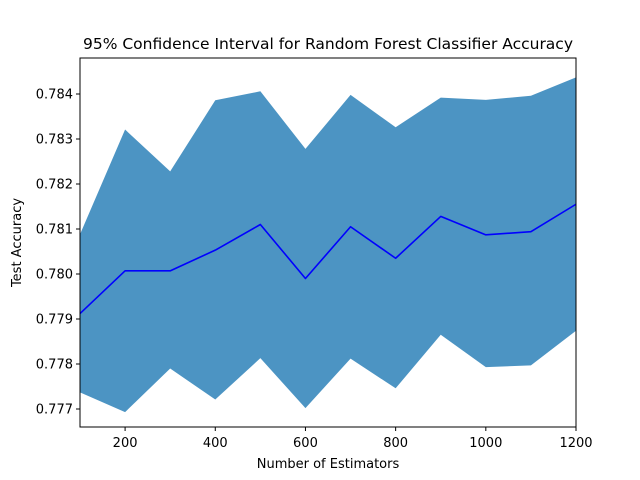 Image resolution: width=640 pixels, height=480 pixels. Describe the element at coordinates (305, 443) in the screenshot. I see `x-tick-label: 600` at that location.